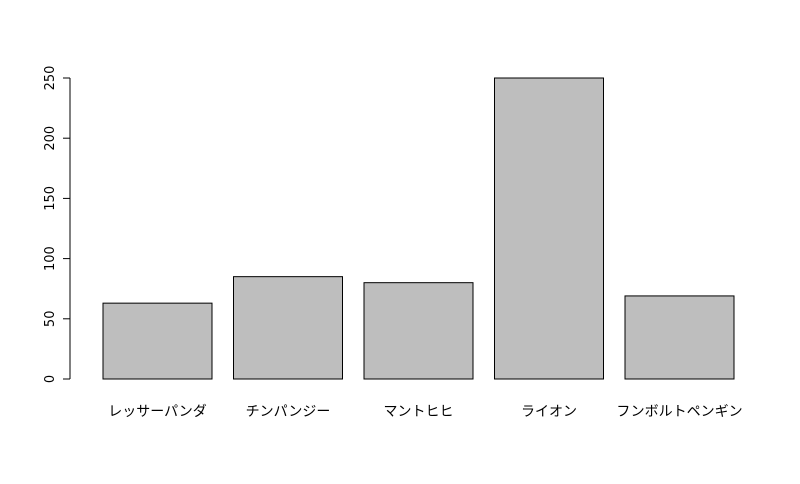 This screenshot has width=800, height=484. Describe the element at coordinates (50, 379) in the screenshot. I see `y-tick-label: 0` at that location.